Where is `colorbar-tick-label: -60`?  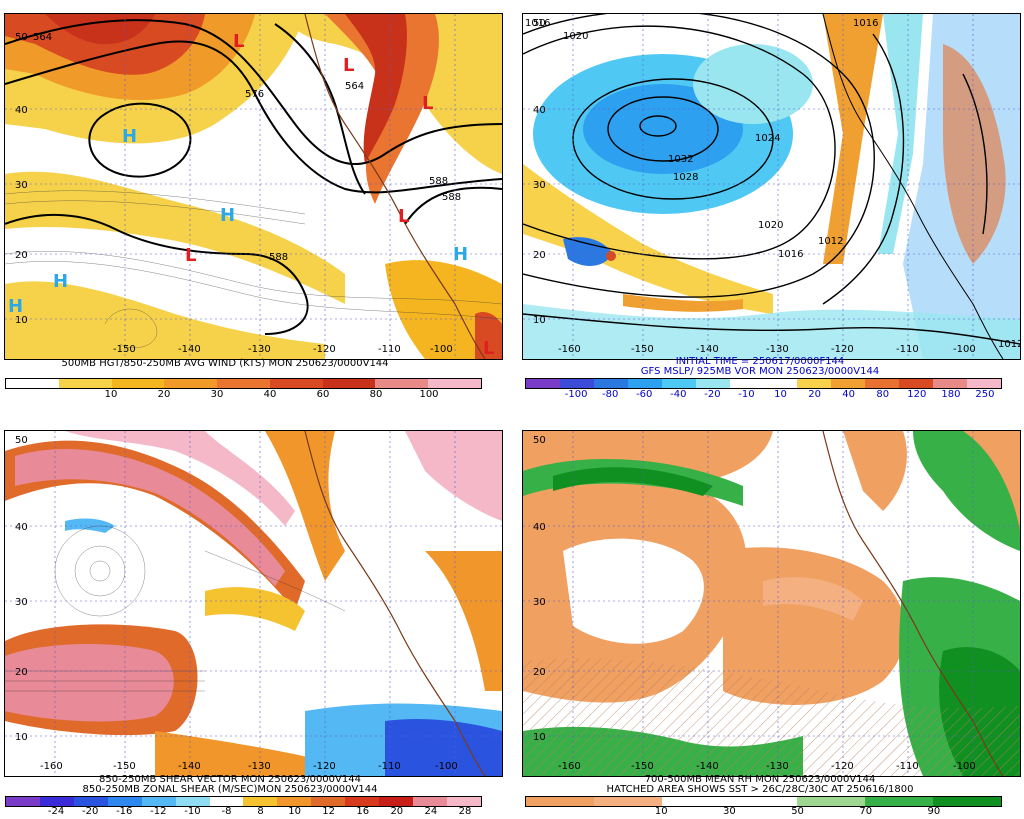 colorbar-tick-label: -60 is located at coordinates (644, 394).